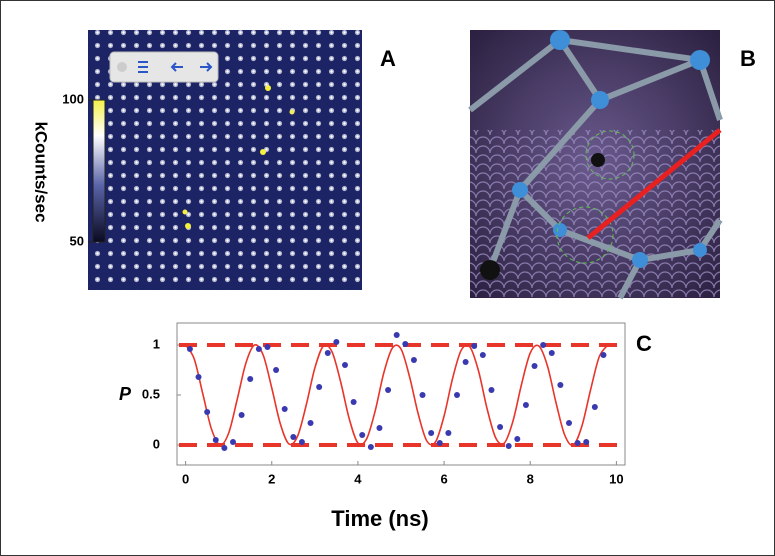 Image resolution: width=775 pixels, height=556 pixels. What do you see at coordinates (358, 478) in the screenshot?
I see `x-tick-label: 4` at bounding box center [358, 478].